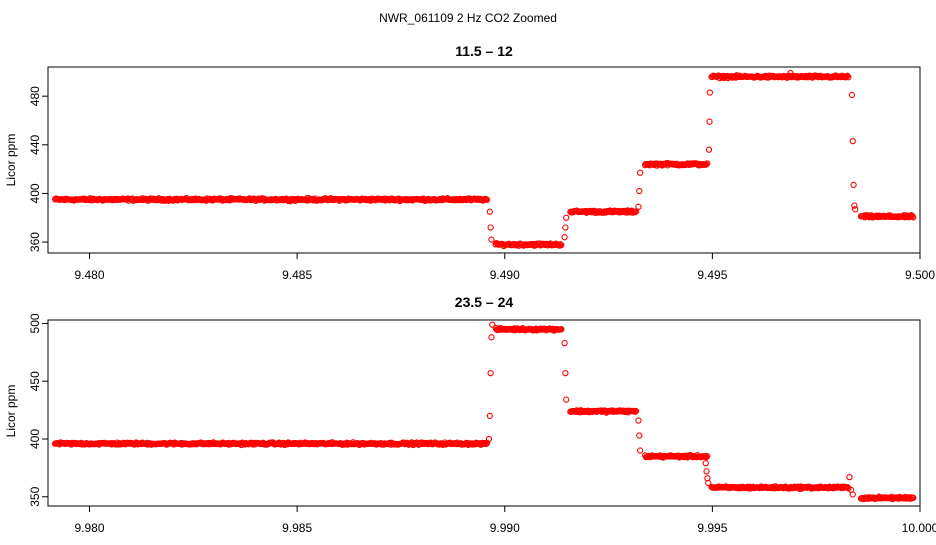  Describe the element at coordinates (35, 496) in the screenshot. I see `y-tick-label: 350` at that location.